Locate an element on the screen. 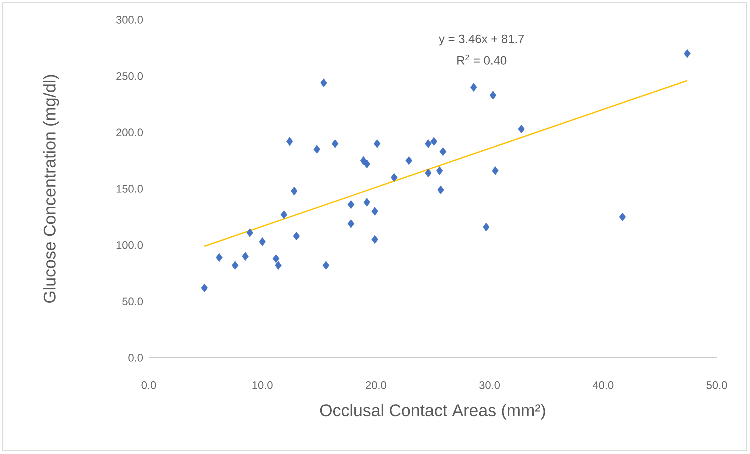 The height and width of the screenshot is (454, 750). x-tick-label: 0.0 is located at coordinates (149, 386).